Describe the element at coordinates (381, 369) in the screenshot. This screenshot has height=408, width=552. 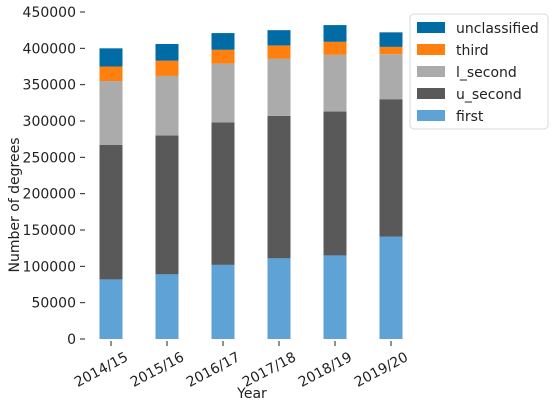
I see `x-tick-label: 2019/20` at that location.